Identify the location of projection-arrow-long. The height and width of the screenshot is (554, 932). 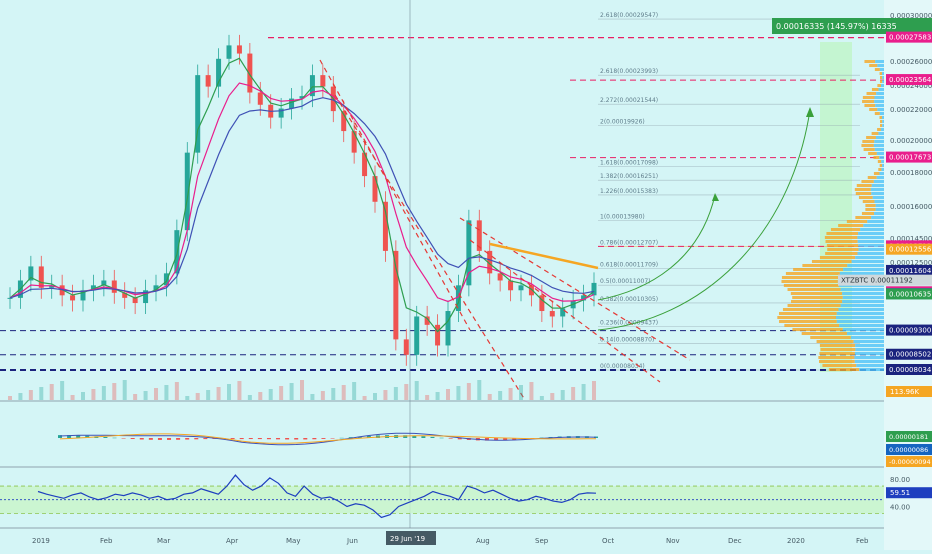
(704, 220).